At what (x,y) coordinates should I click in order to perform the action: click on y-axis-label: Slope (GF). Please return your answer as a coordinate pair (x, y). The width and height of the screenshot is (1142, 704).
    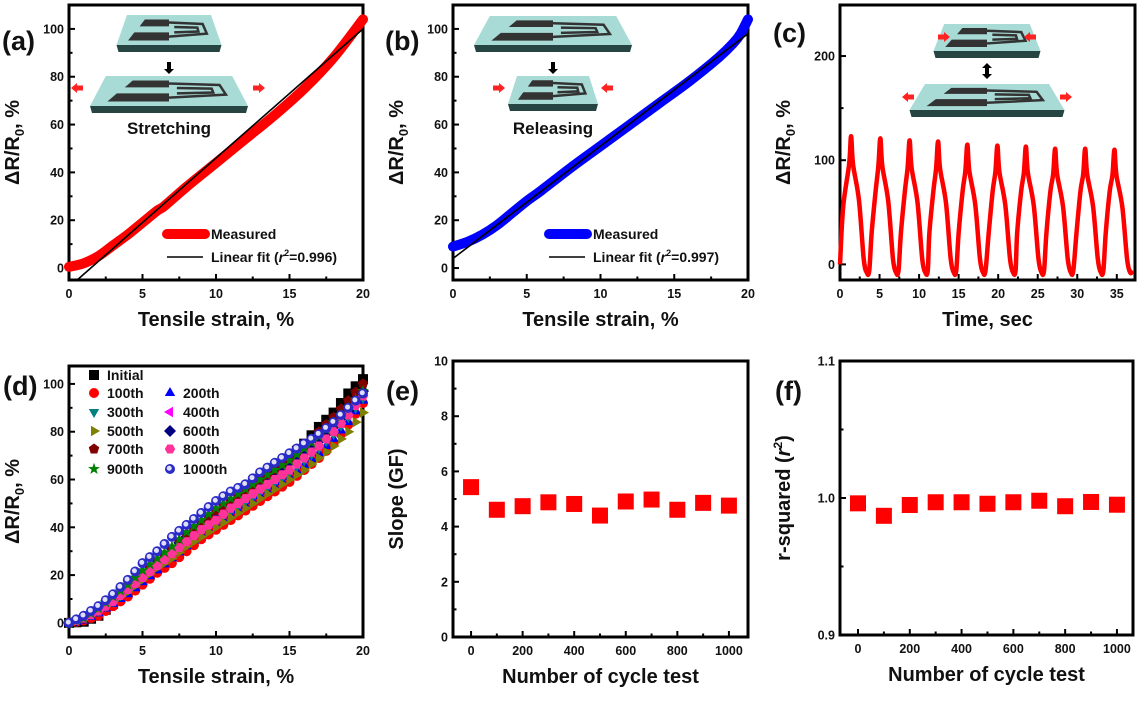
    Looking at the image, I should click on (397, 498).